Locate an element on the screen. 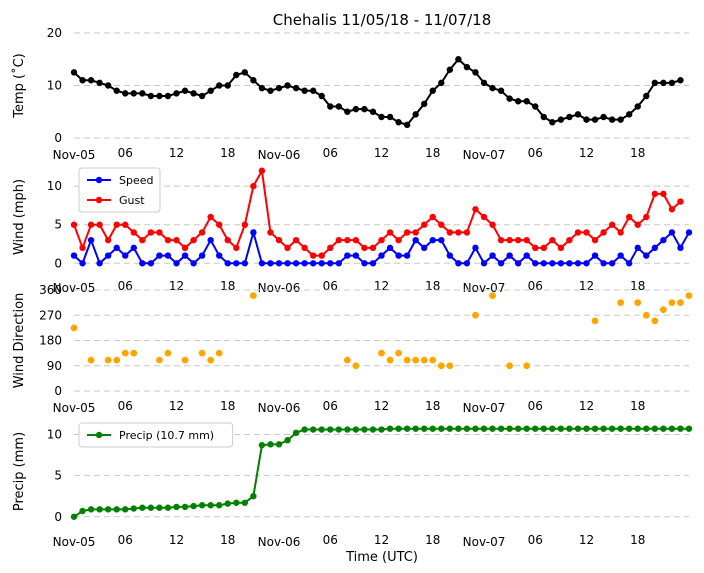 Image resolution: width=704 pixels, height=573 pixels. x-tick-label: Nov-06 is located at coordinates (279, 542).